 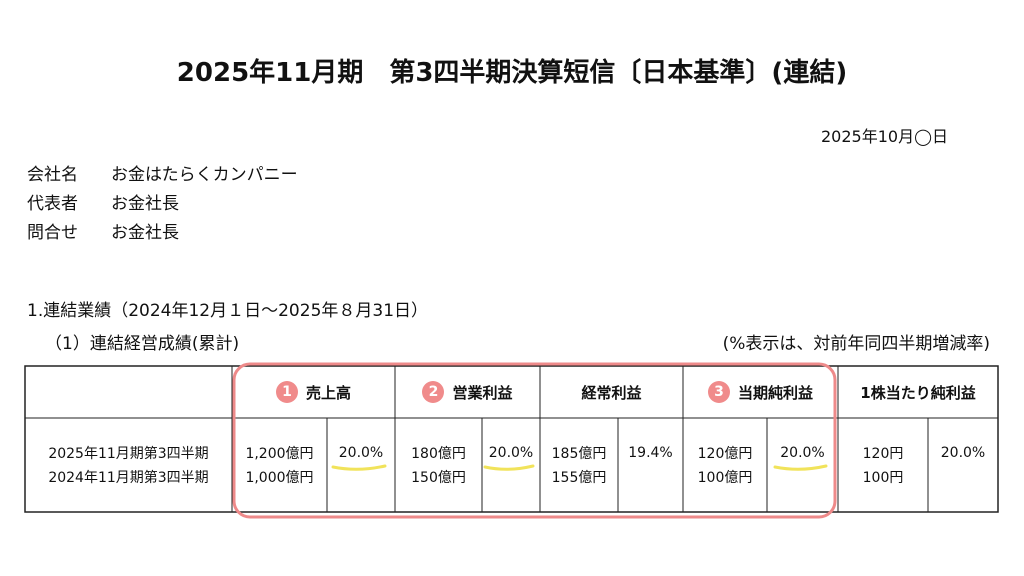 I want to click on section-subheading: （1）連結経営成績(累計), so click(x=142, y=344).